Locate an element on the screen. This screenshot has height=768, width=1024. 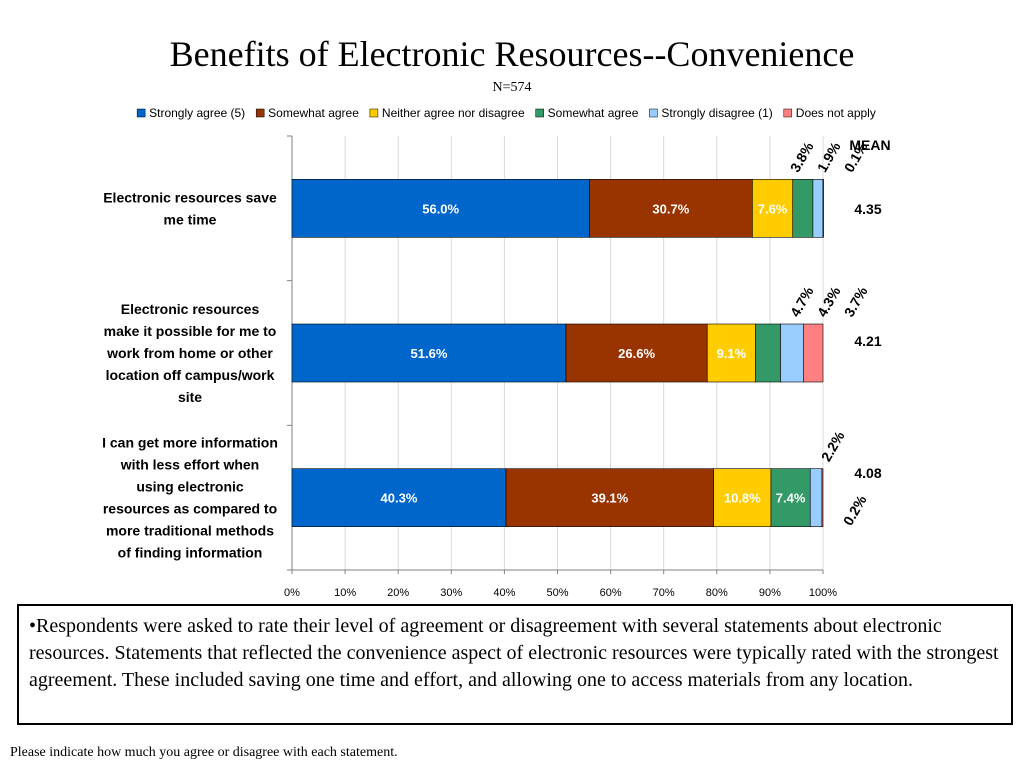
data-label: 7.4% is located at coordinates (791, 498).